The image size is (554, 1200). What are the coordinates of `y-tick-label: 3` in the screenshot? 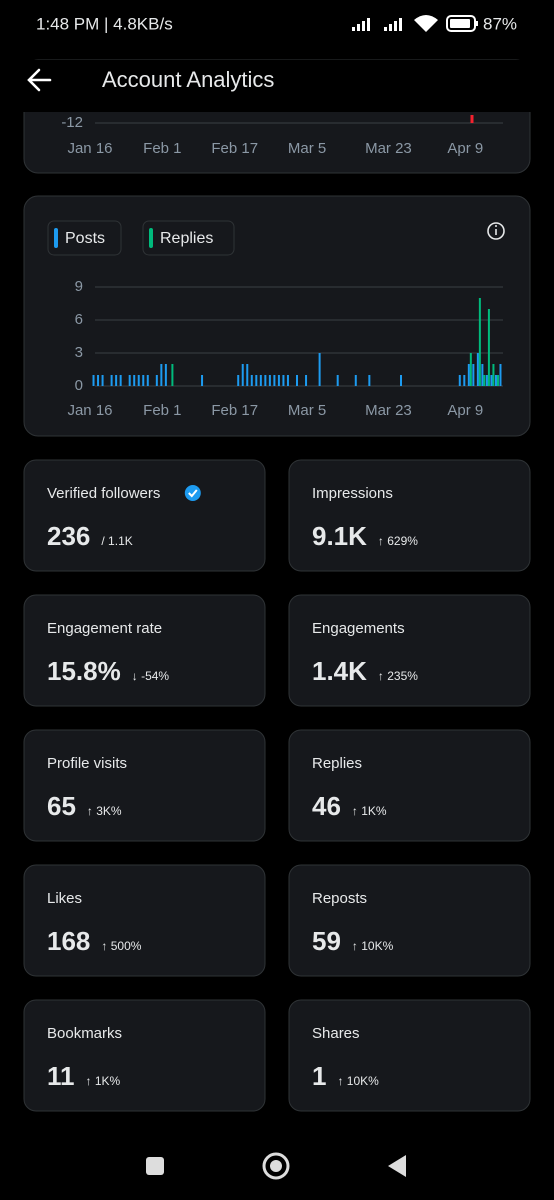 It's located at (79, 352).